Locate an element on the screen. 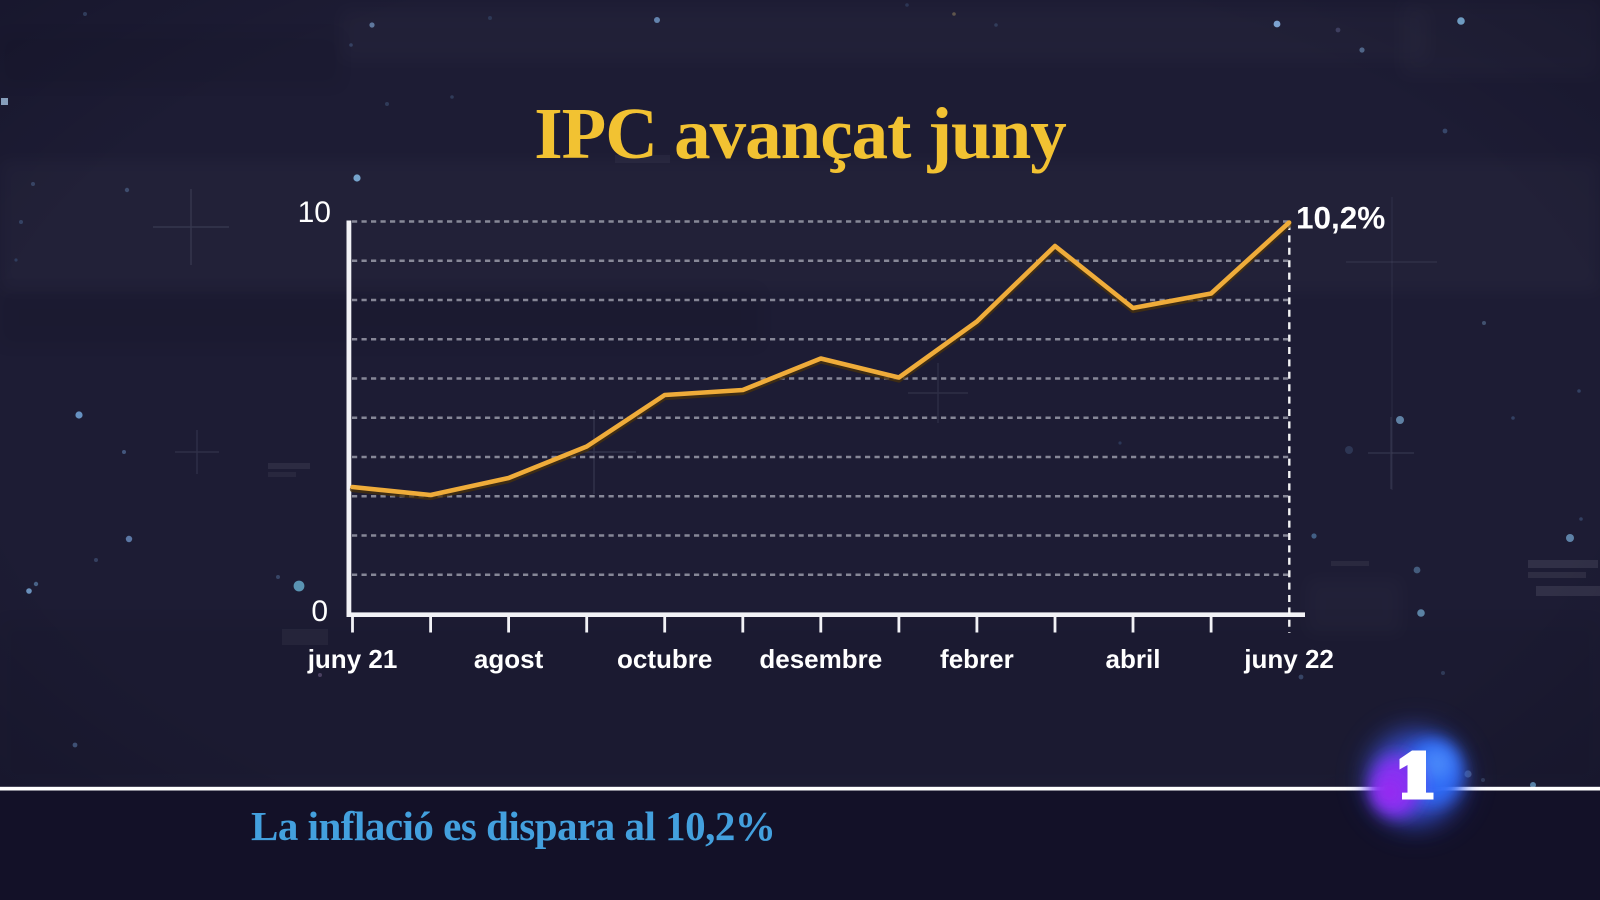 The width and height of the screenshot is (1600, 900). svg-text:La inflació es dispara al 10,2: La inflació es dispara al 10,2% is located at coordinates (513, 826).